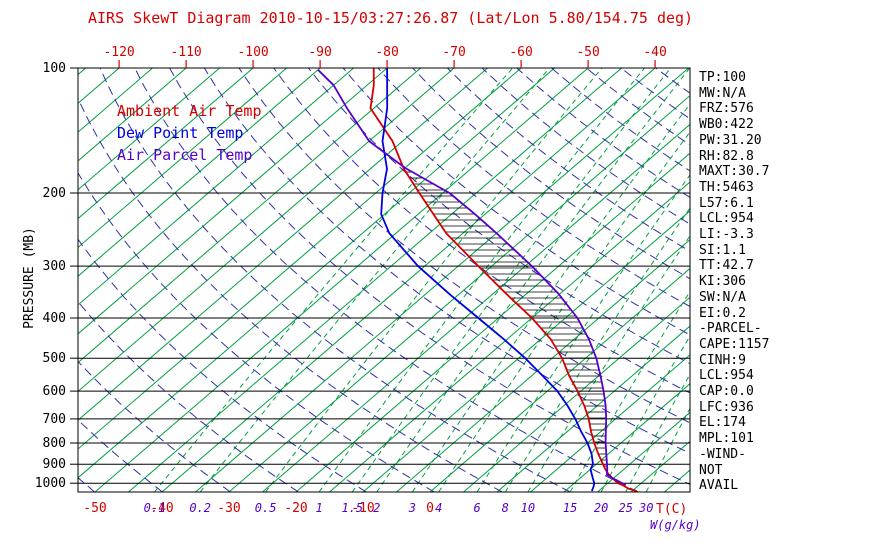  I want to click on pressure-tick-label: 500, so click(54, 358).